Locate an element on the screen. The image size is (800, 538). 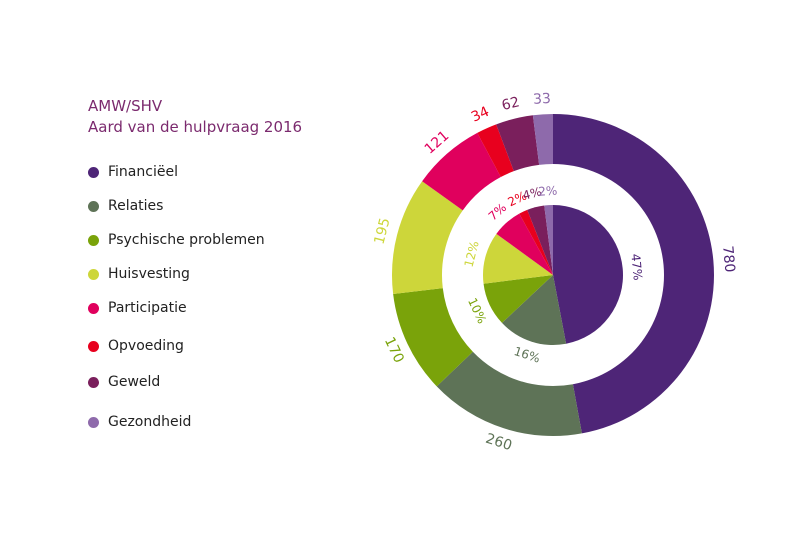
legend-swatch-geweld is located at coordinates (93, 382).